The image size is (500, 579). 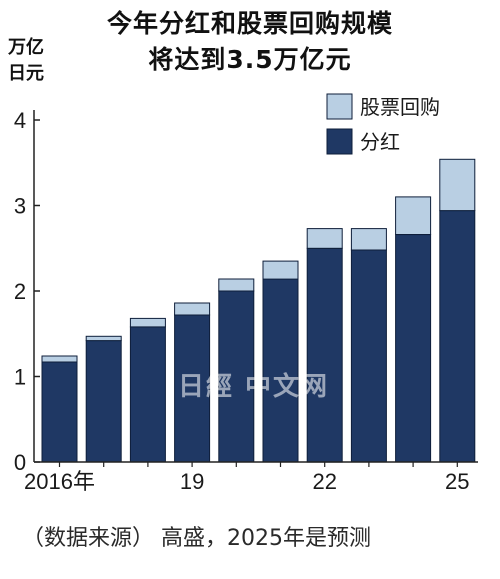 I want to click on source-note: （数据来源） 高盛，2025年是预测, so click(x=196, y=538).